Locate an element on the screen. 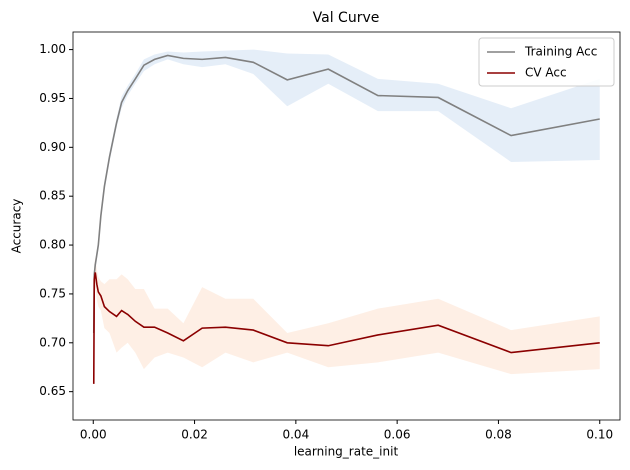 Image resolution: width=630 pixels, height=470 pixels. x-tick-label: 0.02 is located at coordinates (194, 435).